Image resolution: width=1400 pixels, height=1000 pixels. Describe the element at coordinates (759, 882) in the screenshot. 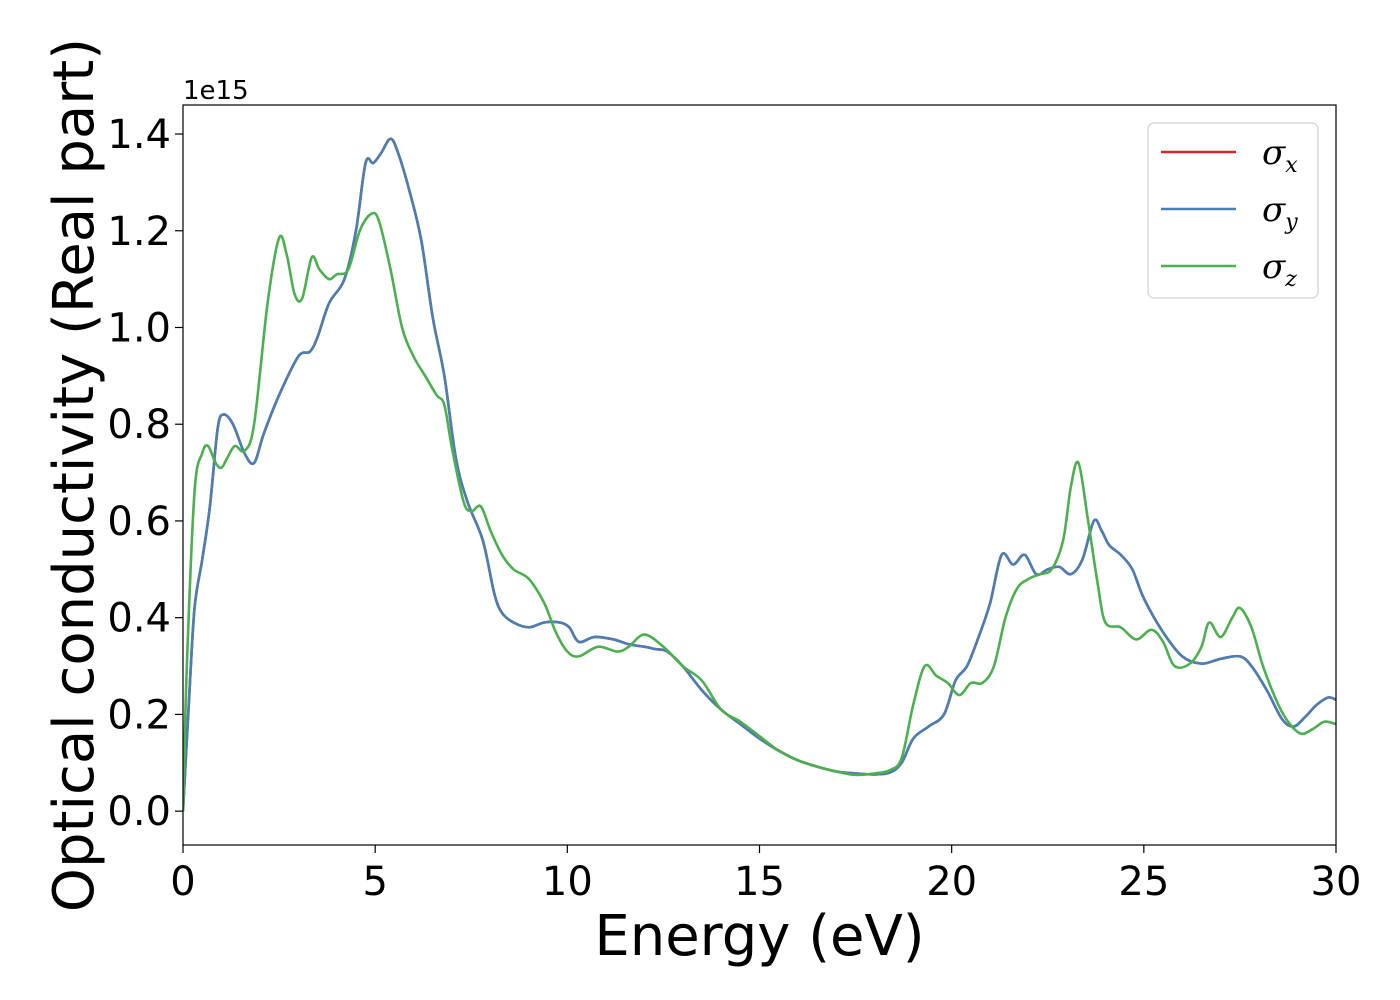

I see `x-tick-label: 15` at that location.